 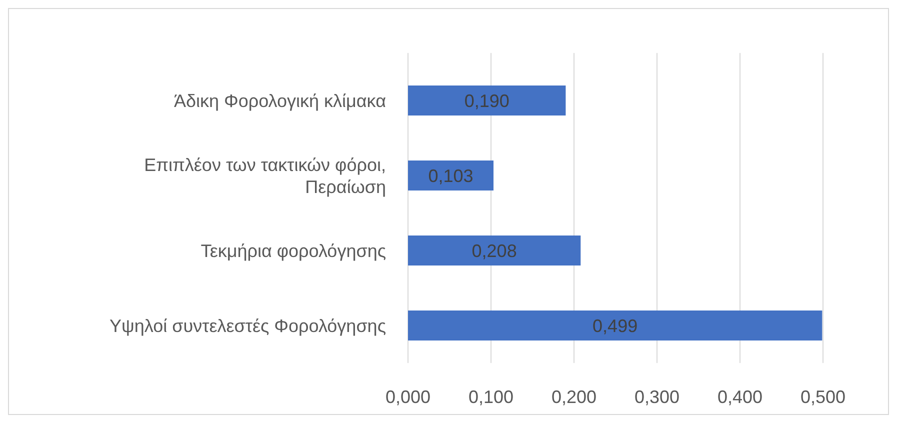 What do you see at coordinates (248, 326) in the screenshot?
I see `y-tick-label: Υψηλοί συντελεστές Φορολόγησης` at bounding box center [248, 326].